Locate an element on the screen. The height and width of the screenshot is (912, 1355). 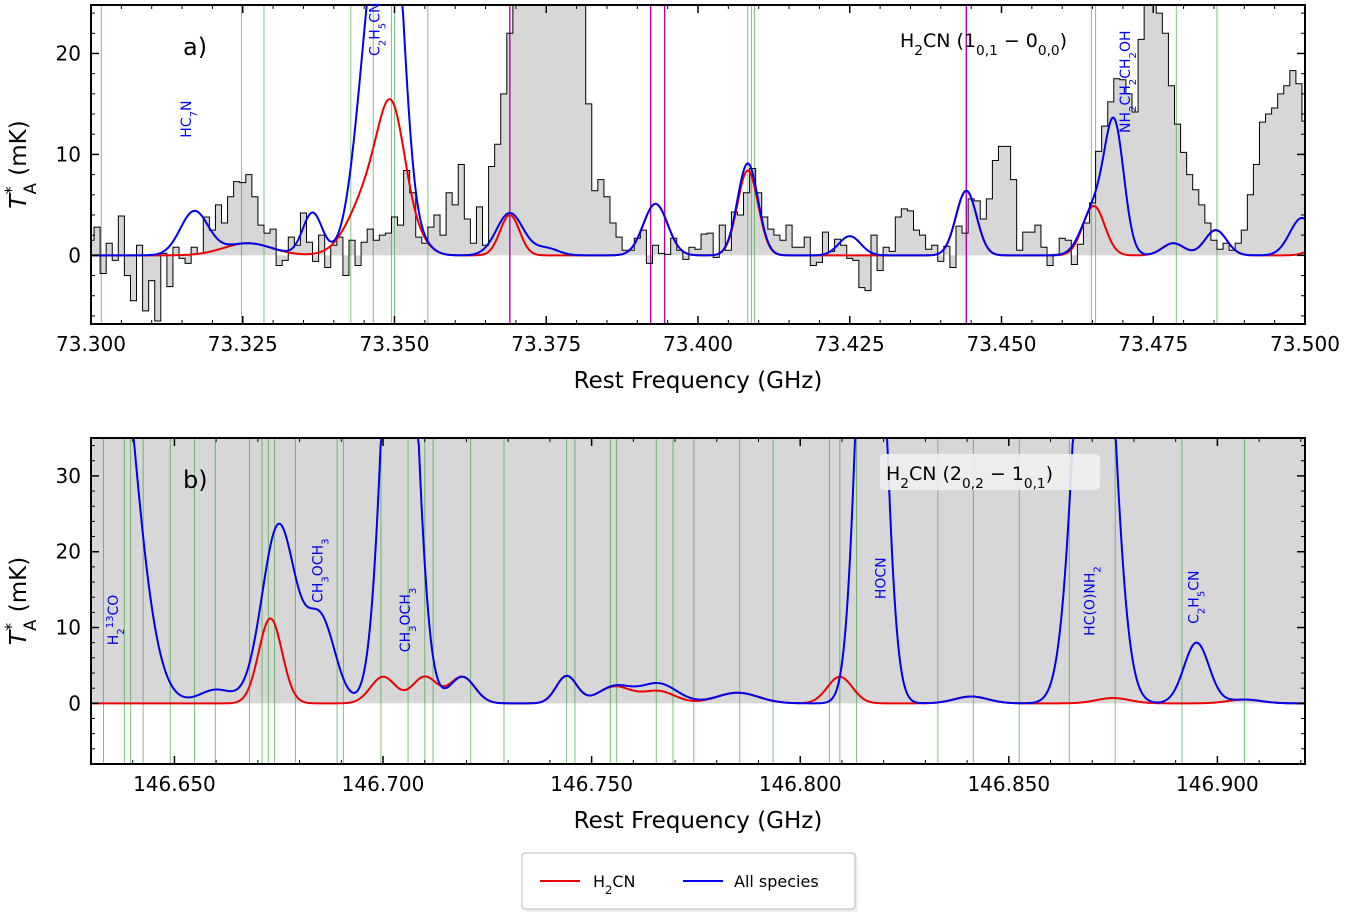
subscript-text: 0,2 is located at coordinates (973, 484).